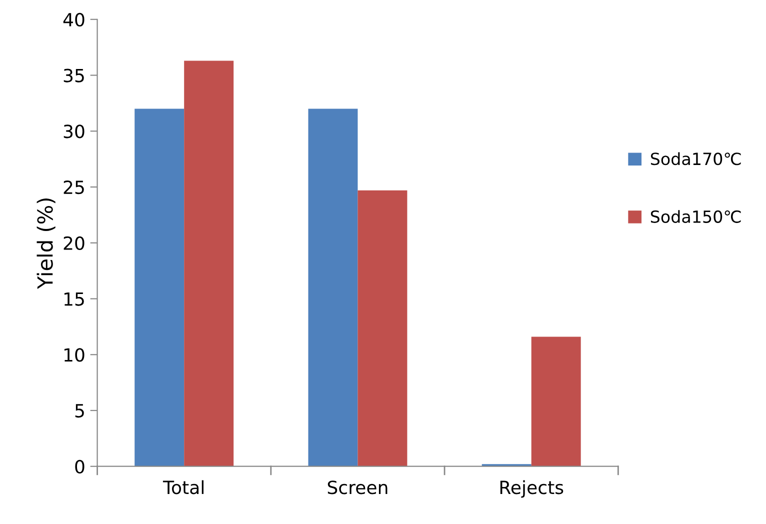  What do you see at coordinates (79, 411) in the screenshot?
I see `y-tick-label: 5` at bounding box center [79, 411].